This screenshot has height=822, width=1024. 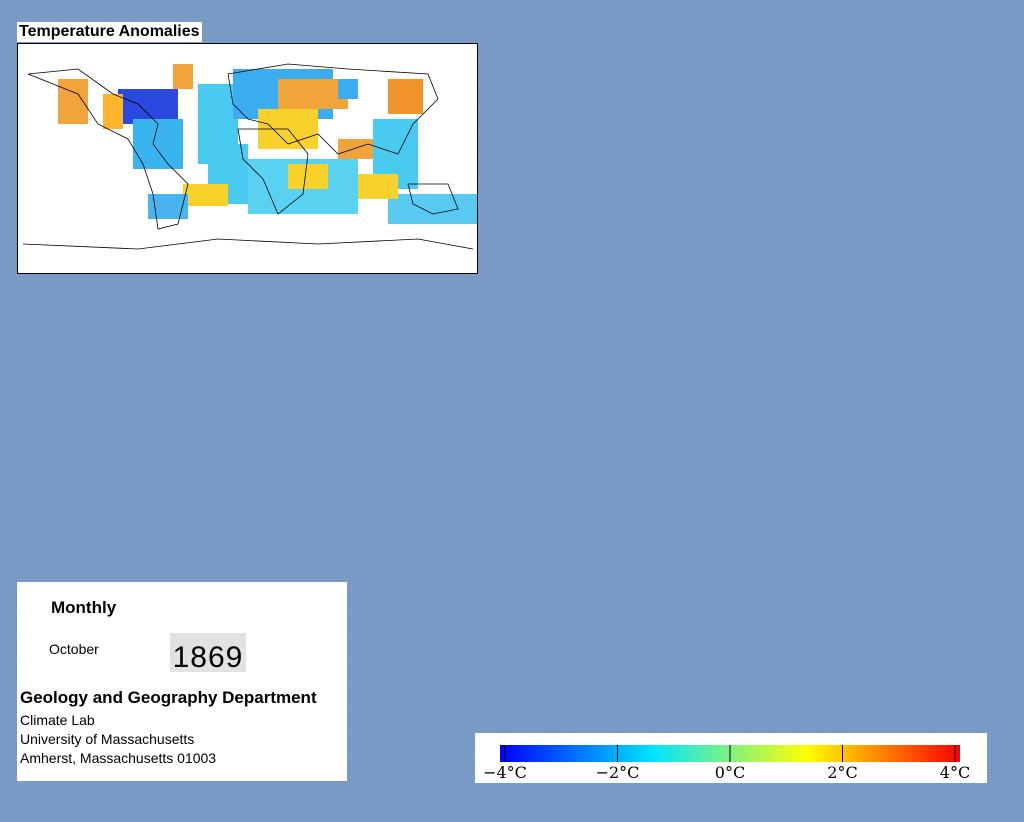 I want to click on month: October, so click(x=74, y=649).